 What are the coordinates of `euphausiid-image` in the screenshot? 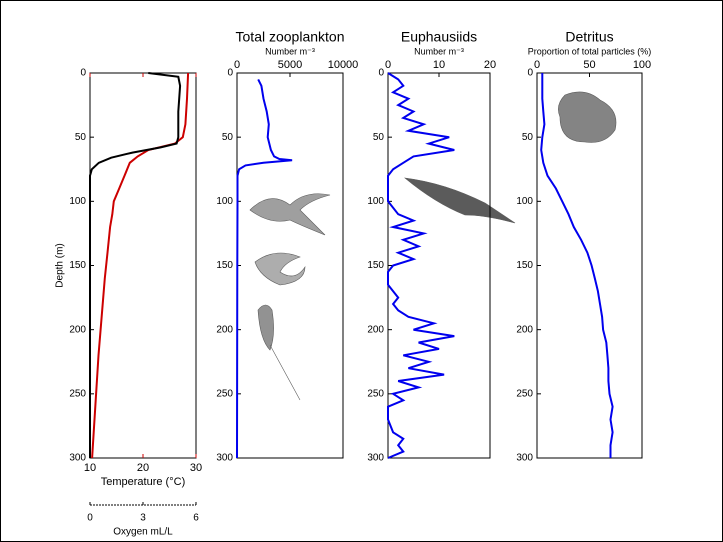 It's located at (460, 200).